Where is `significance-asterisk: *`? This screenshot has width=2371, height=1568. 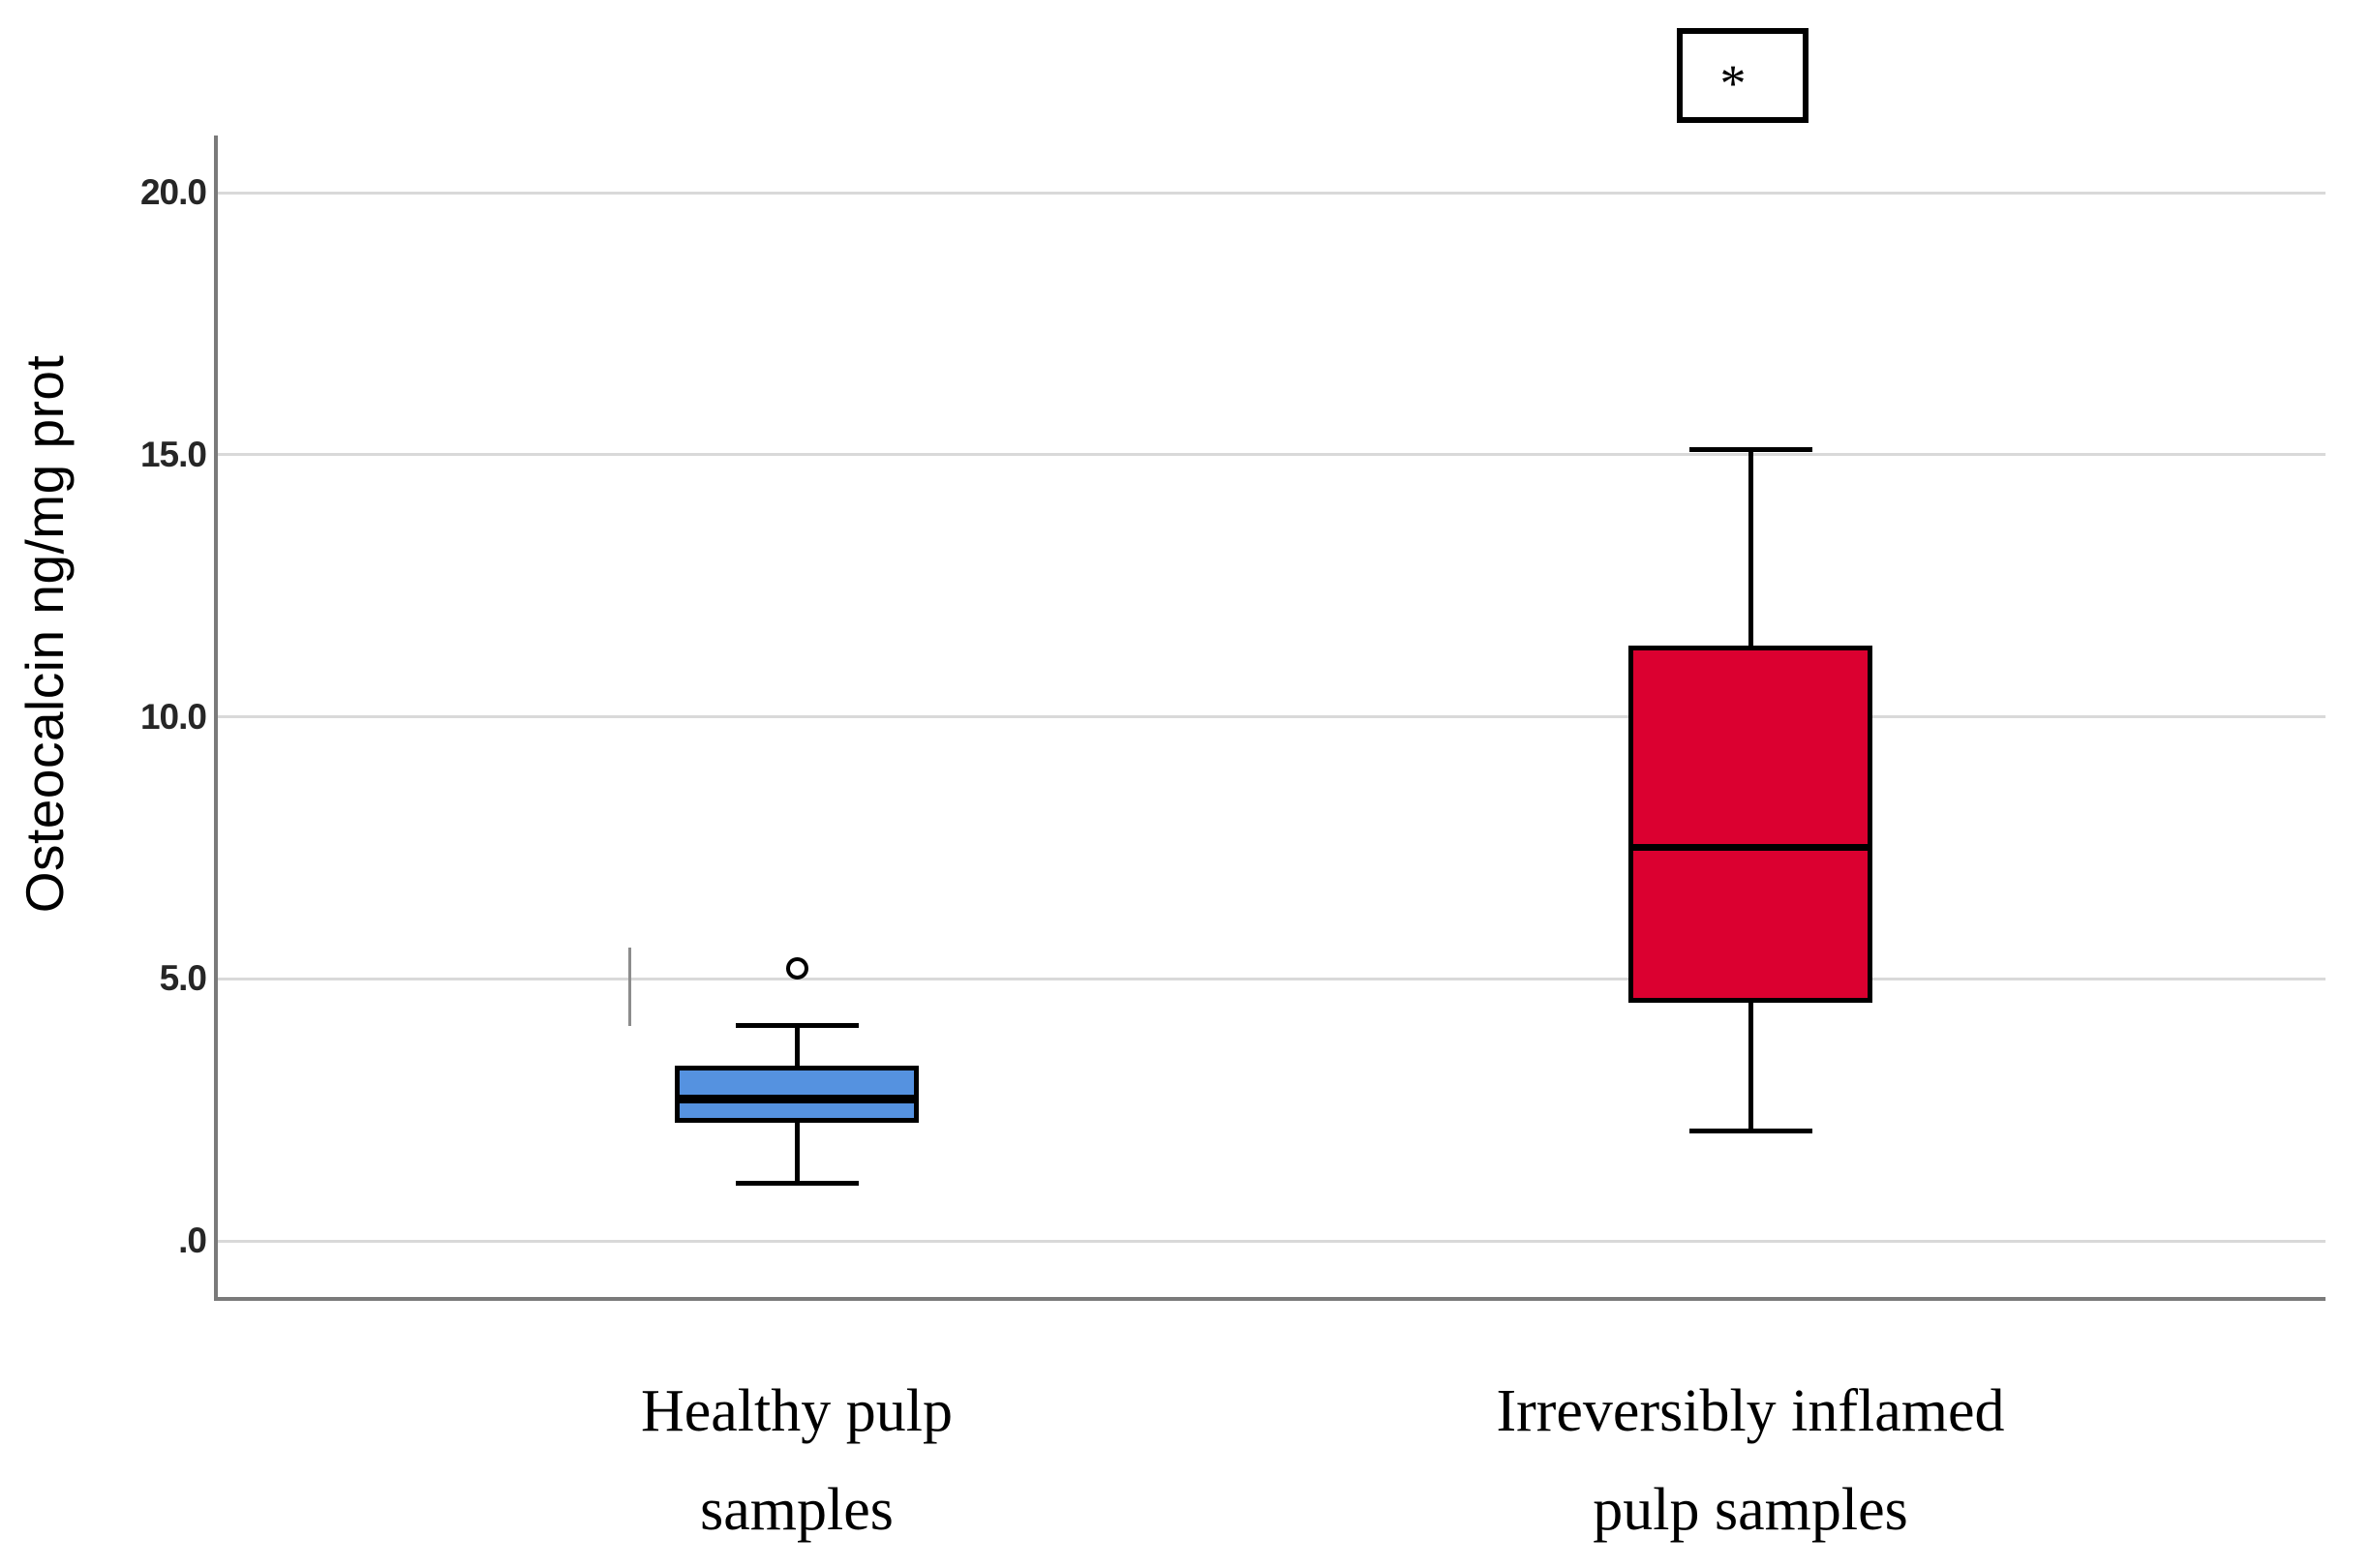
significance-asterisk: * is located at coordinates (1733, 83).